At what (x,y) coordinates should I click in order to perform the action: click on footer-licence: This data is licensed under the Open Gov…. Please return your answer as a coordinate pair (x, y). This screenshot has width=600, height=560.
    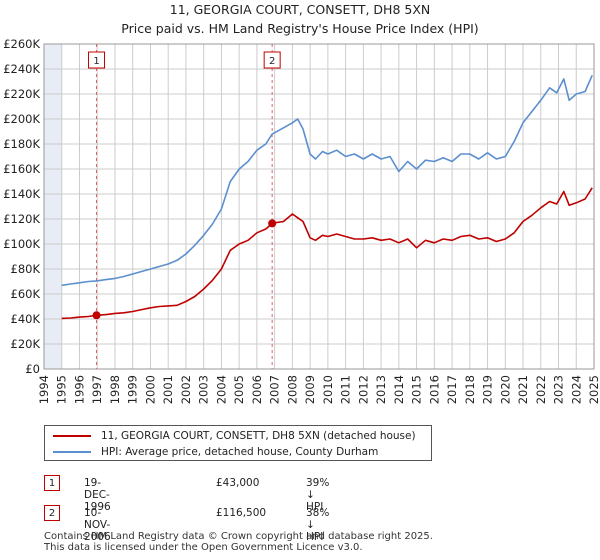
    Looking at the image, I should click on (203, 547).